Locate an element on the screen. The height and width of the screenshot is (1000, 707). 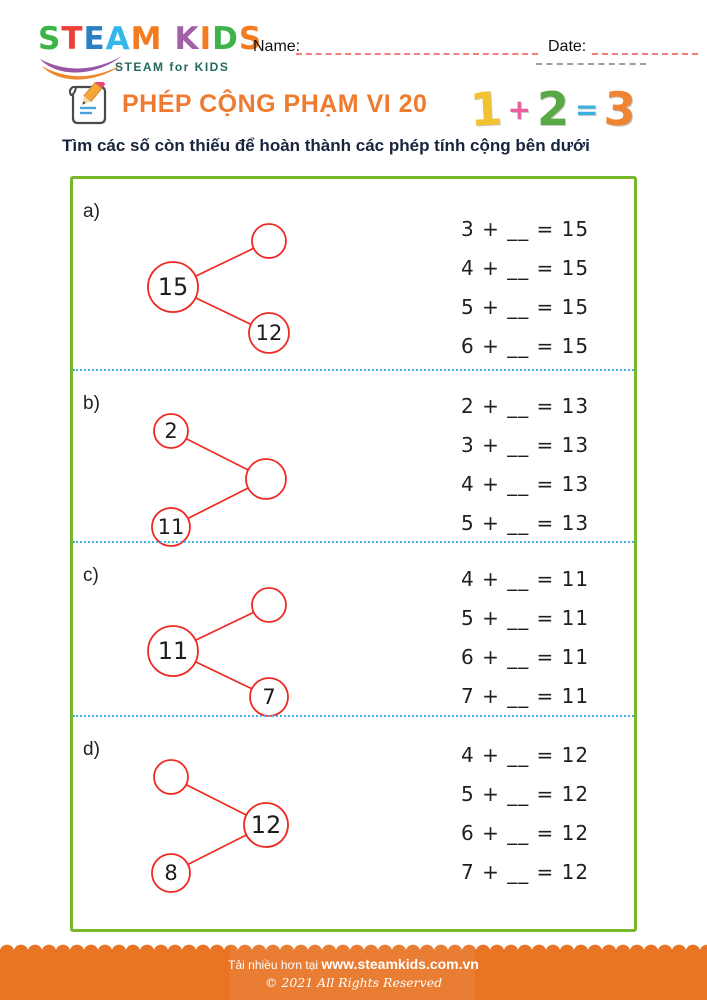
footer-scallop-edge is located at coordinates (353, 946).